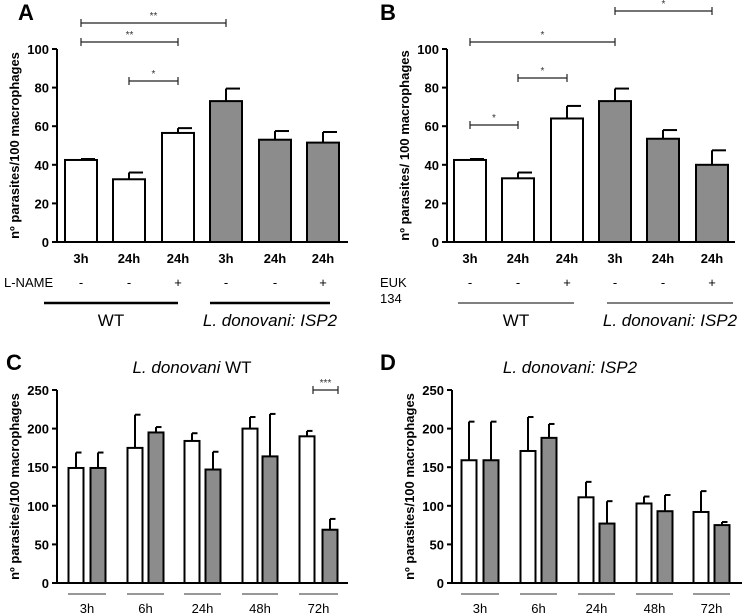  Describe the element at coordinates (42, 165) in the screenshot. I see `y-tick-label: 40` at that location.